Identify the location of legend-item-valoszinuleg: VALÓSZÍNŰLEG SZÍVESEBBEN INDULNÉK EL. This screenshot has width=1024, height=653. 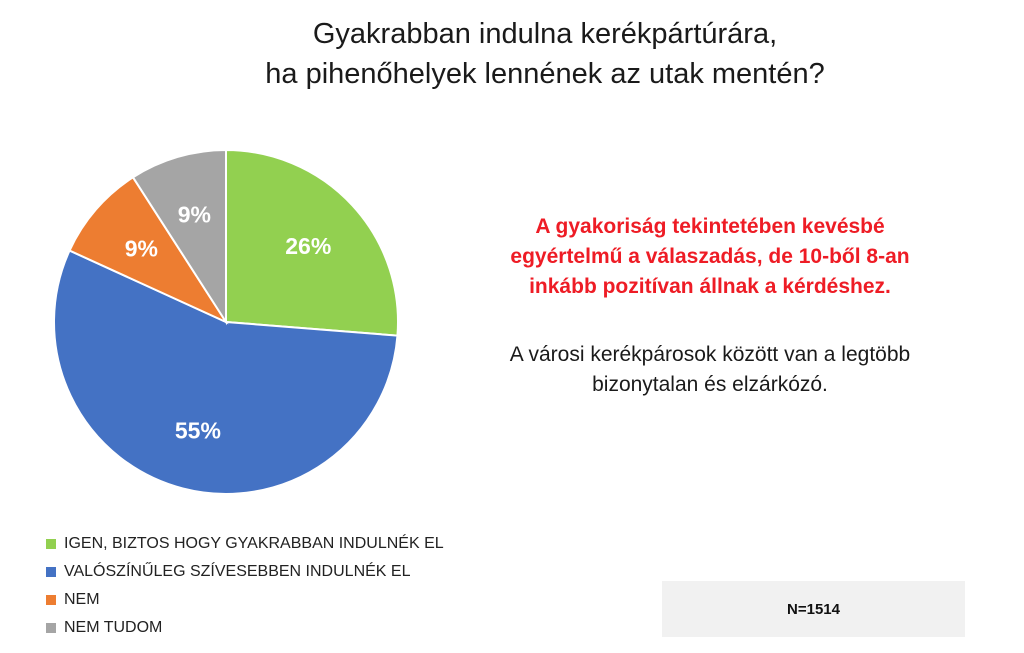
(245, 572).